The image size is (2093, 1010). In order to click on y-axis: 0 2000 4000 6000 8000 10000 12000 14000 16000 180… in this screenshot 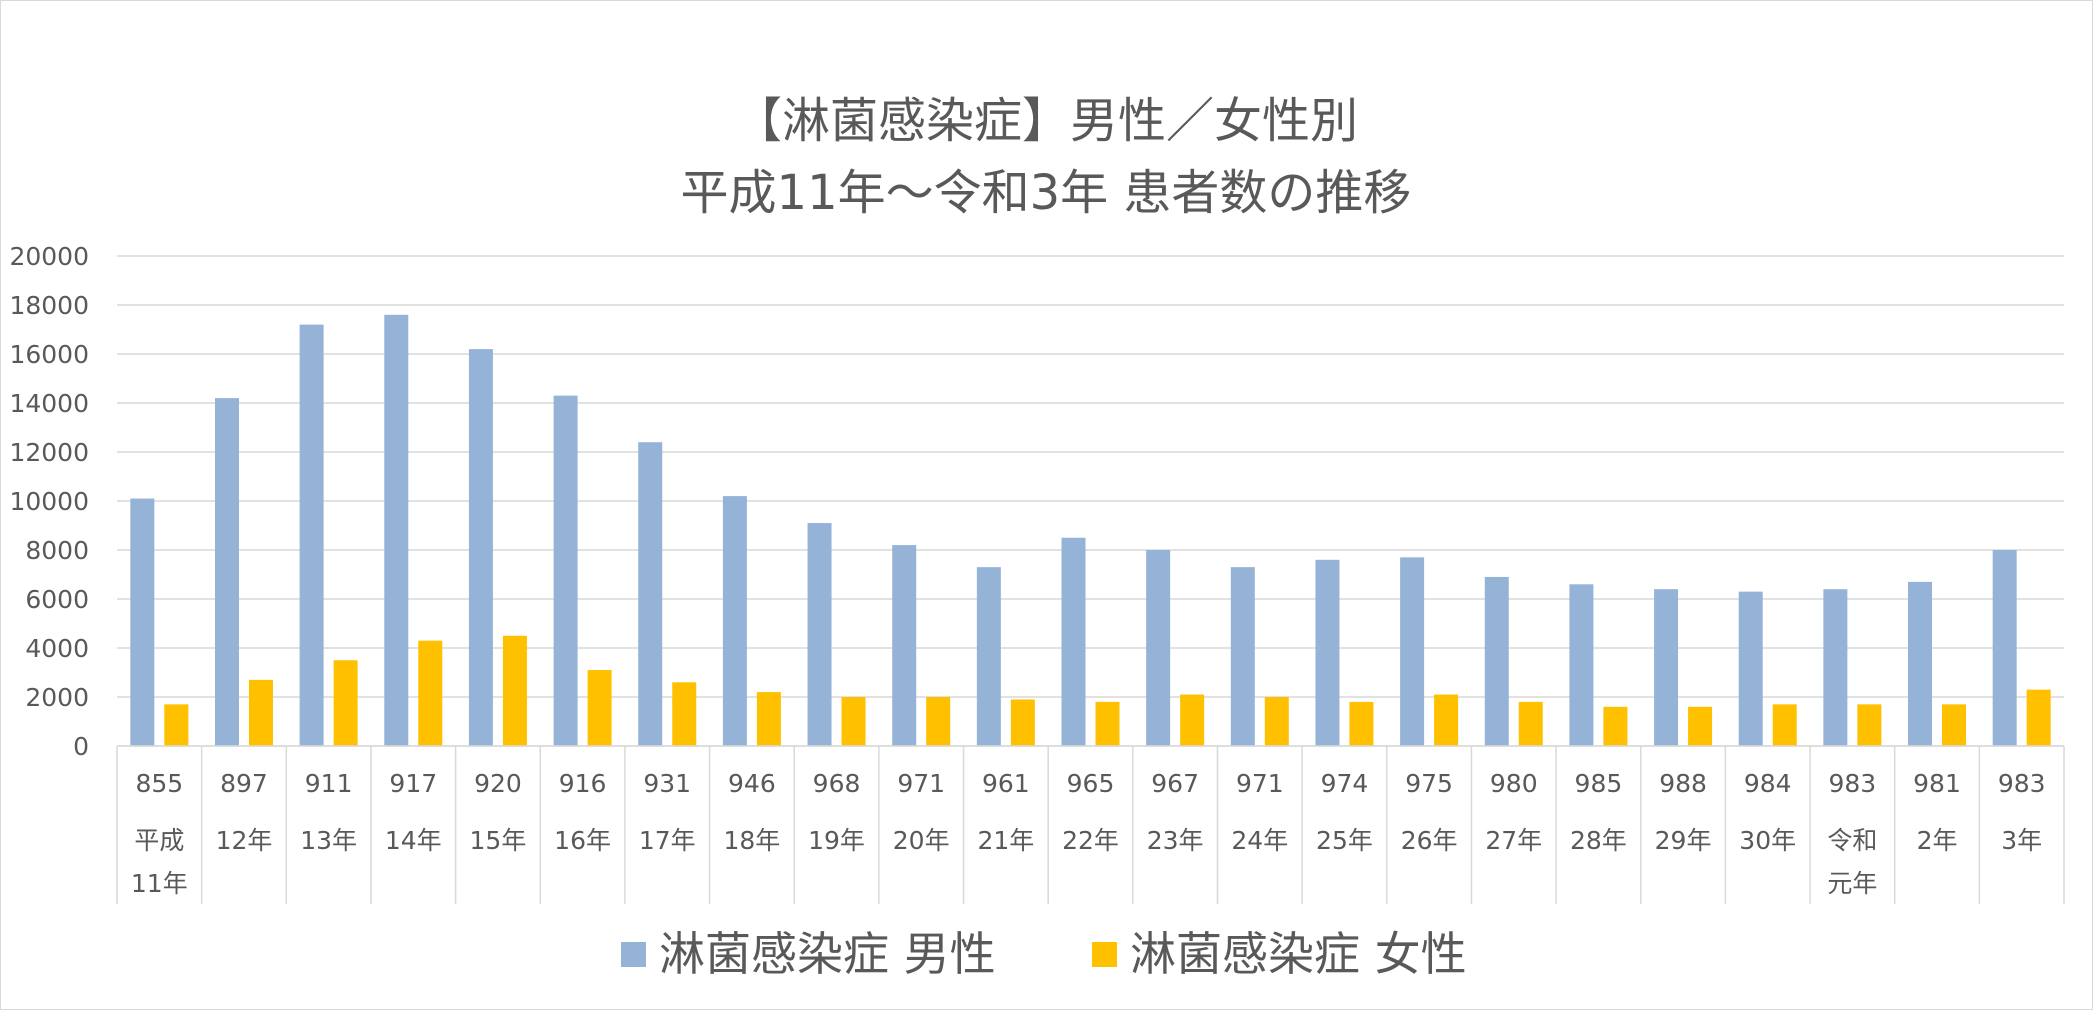, I will do `click(49, 501)`.